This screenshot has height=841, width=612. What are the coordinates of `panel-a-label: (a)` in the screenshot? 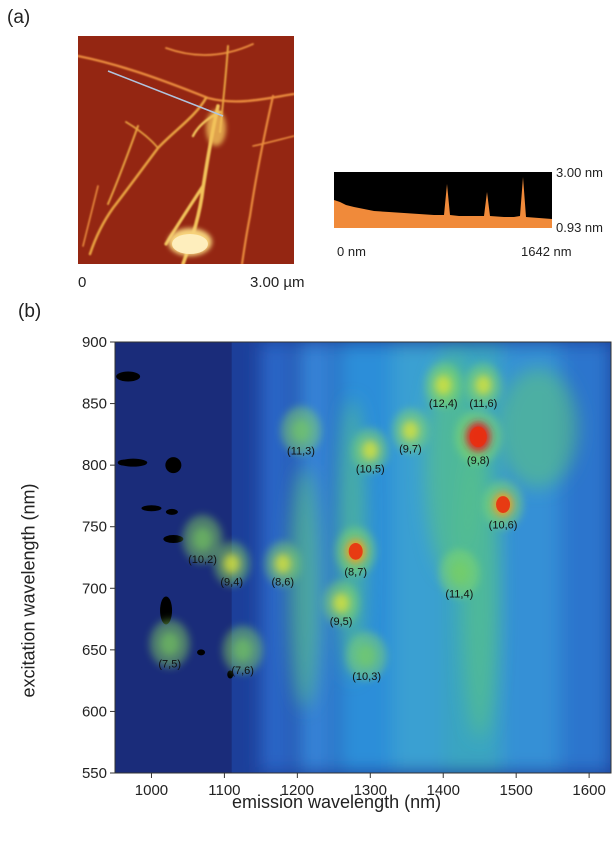 It's located at (19, 17).